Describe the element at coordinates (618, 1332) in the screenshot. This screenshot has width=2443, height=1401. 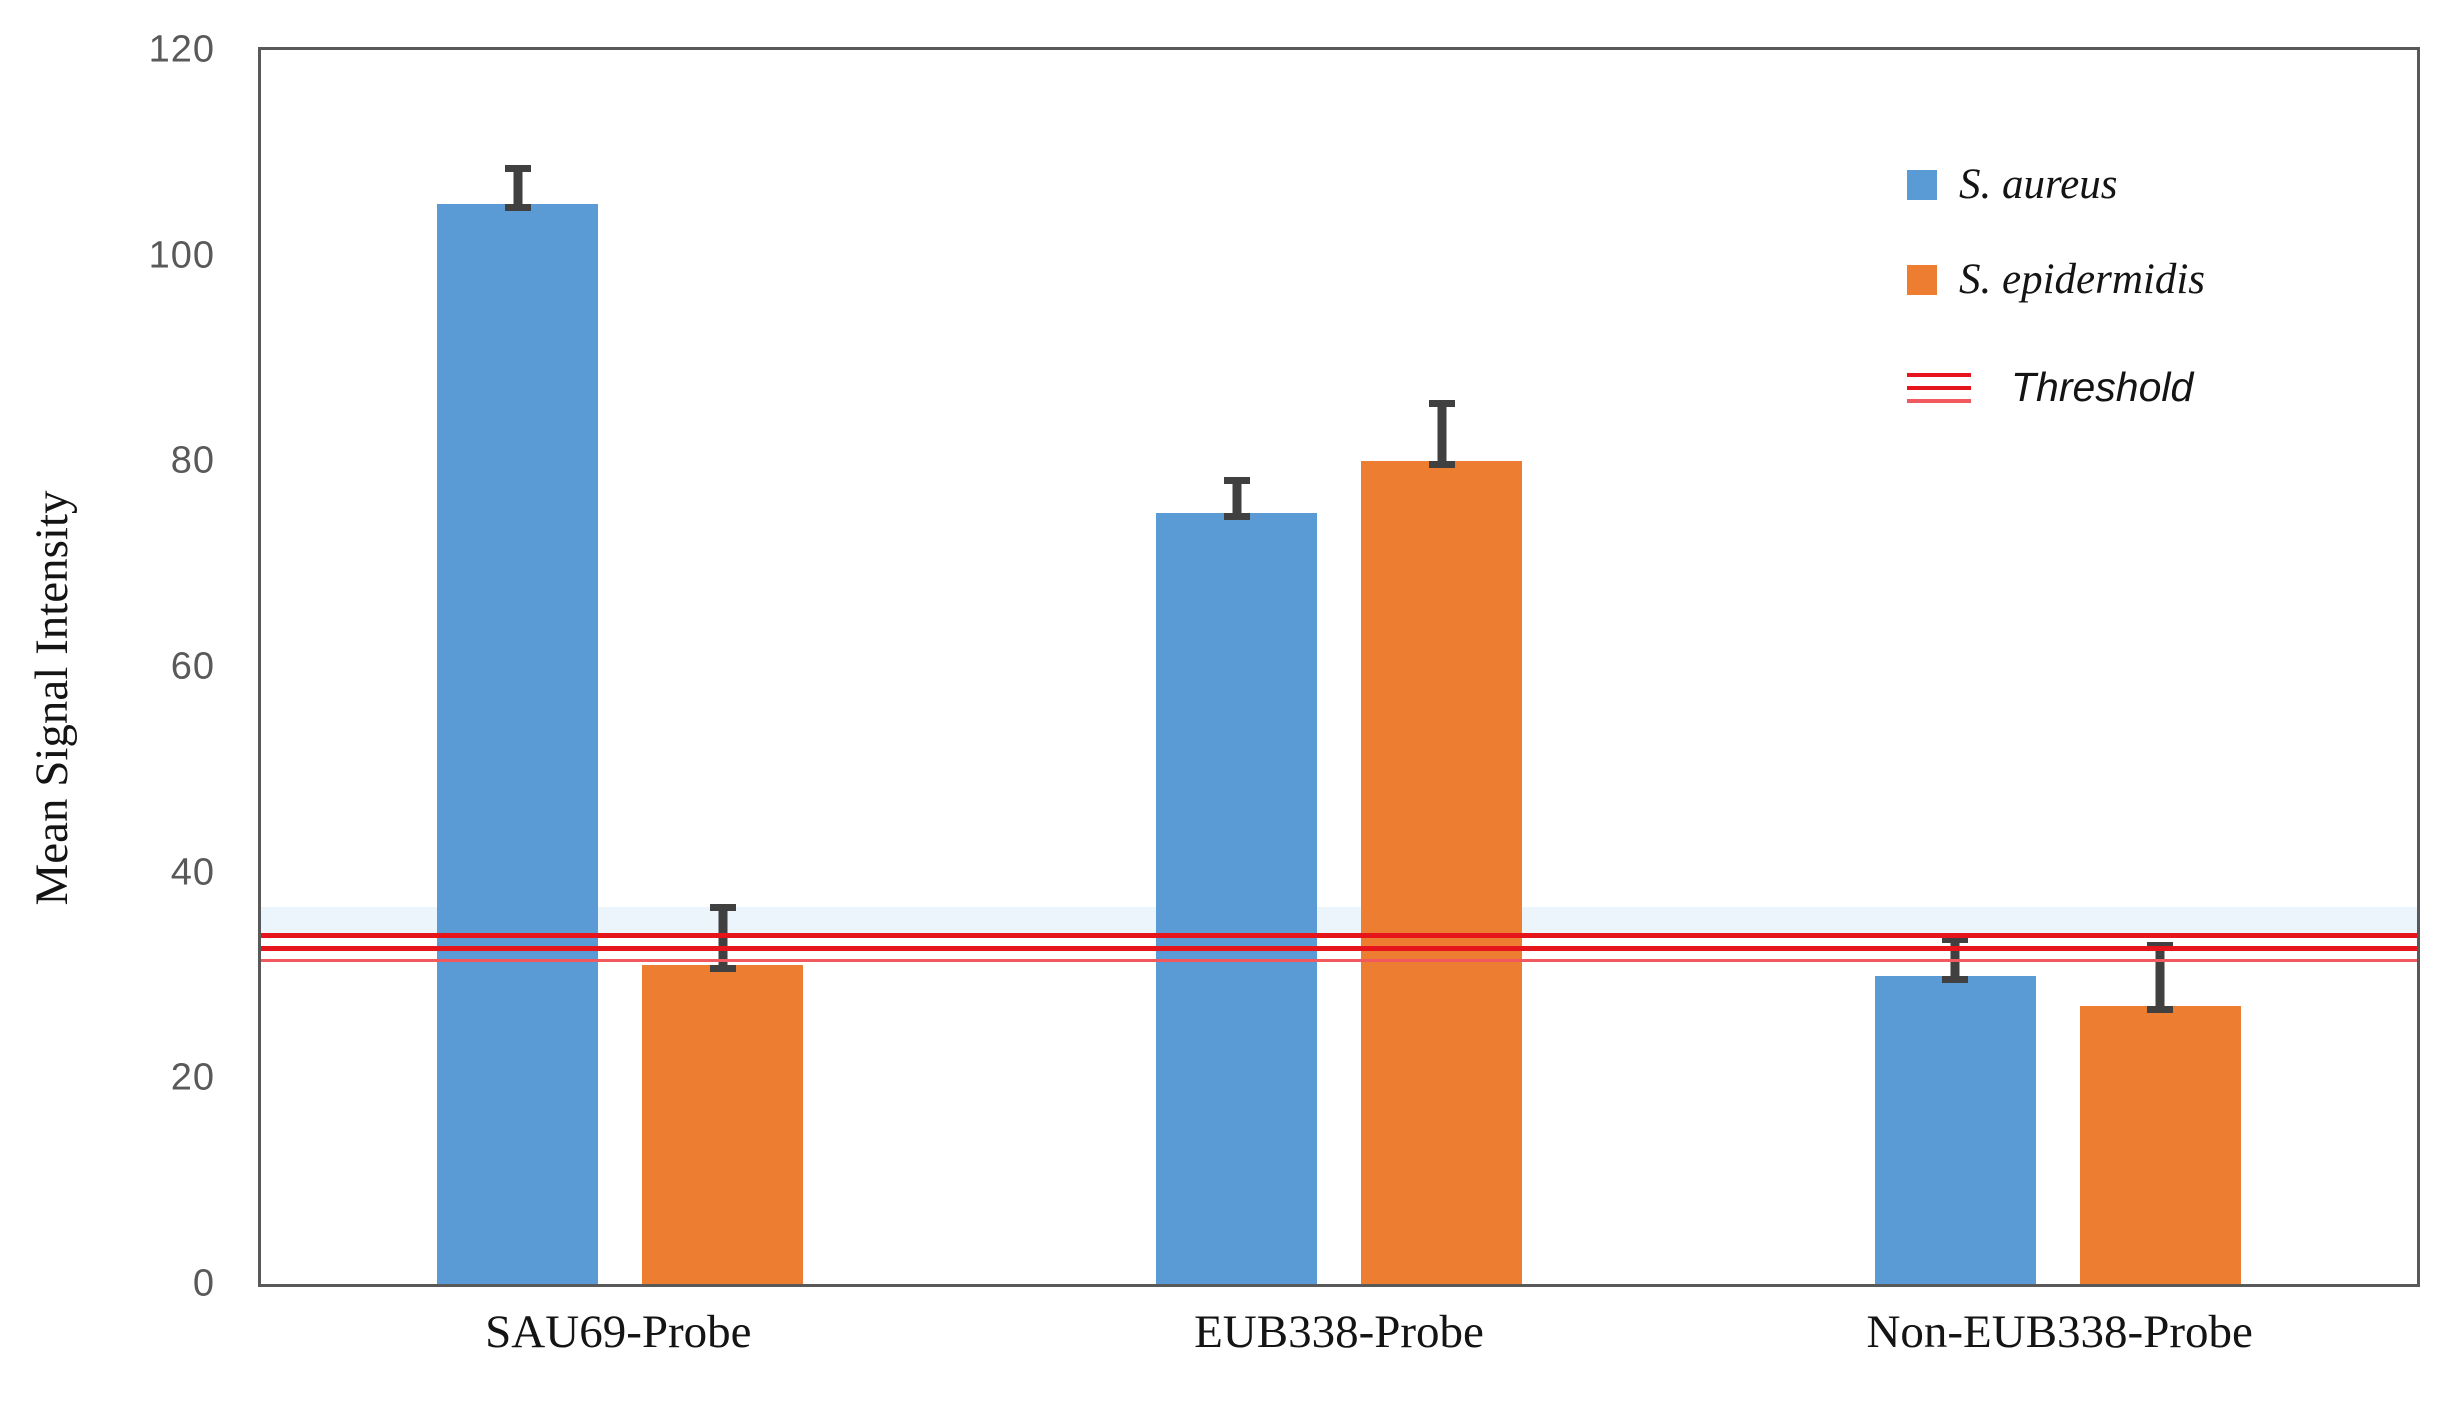
I see `x-axis-label-sau69-probe: SAU69-Probe` at that location.